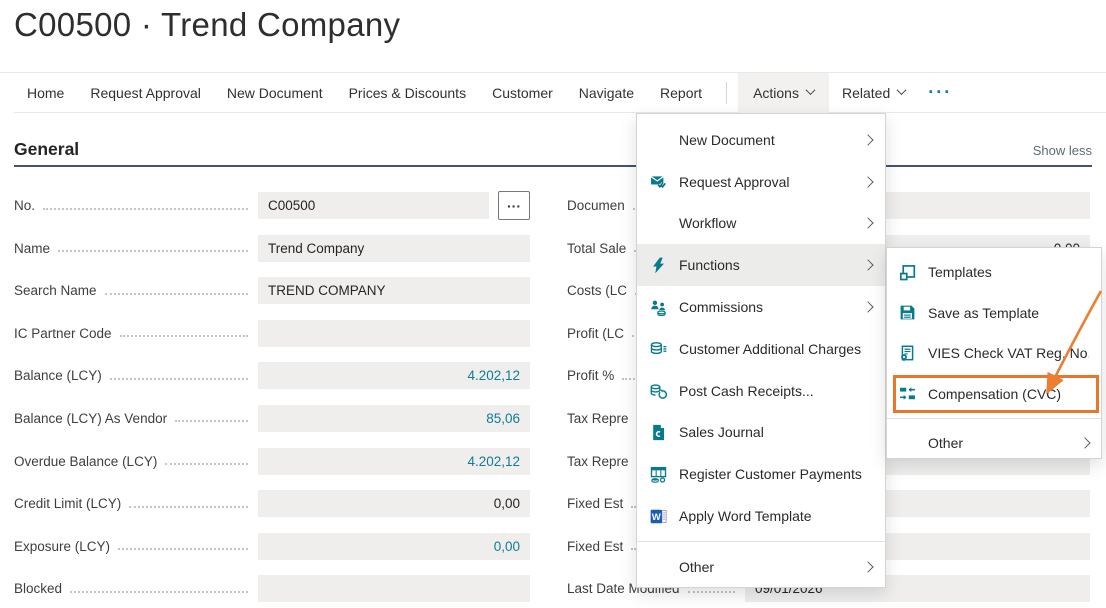  I want to click on coins-icon, so click(659, 348).